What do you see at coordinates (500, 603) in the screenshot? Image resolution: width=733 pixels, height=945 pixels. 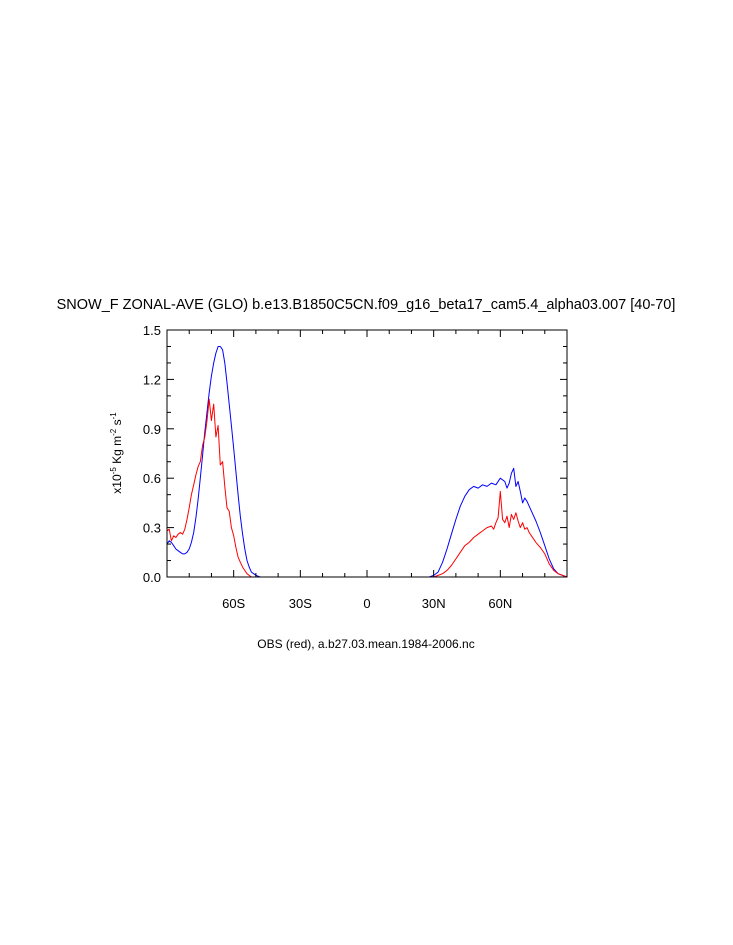 I see `x-tick-label: 60N` at bounding box center [500, 603].